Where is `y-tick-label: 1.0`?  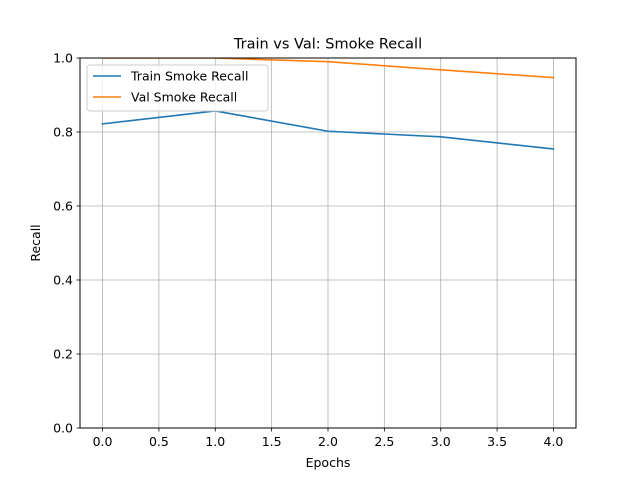
y-tick-label: 1.0 is located at coordinates (63, 58).